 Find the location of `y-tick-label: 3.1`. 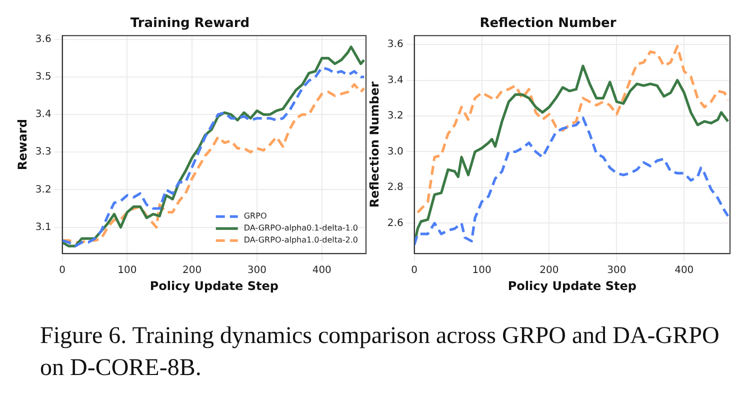

y-tick-label: 3.1 is located at coordinates (43, 227).